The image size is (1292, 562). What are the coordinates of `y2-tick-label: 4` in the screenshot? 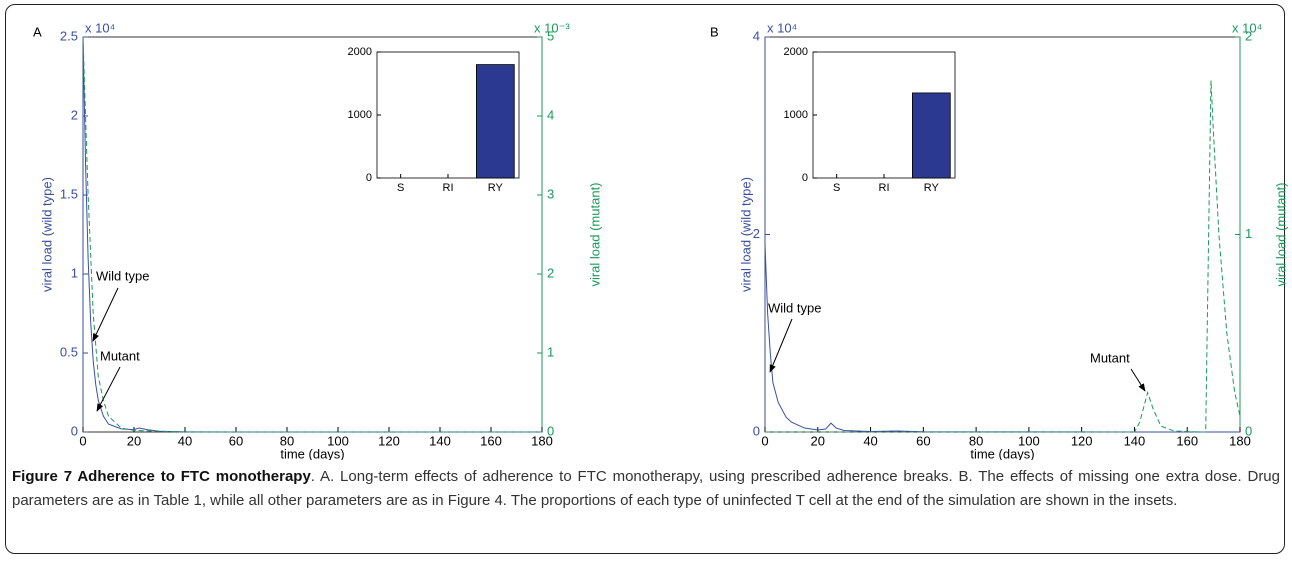 It's located at (550, 114).